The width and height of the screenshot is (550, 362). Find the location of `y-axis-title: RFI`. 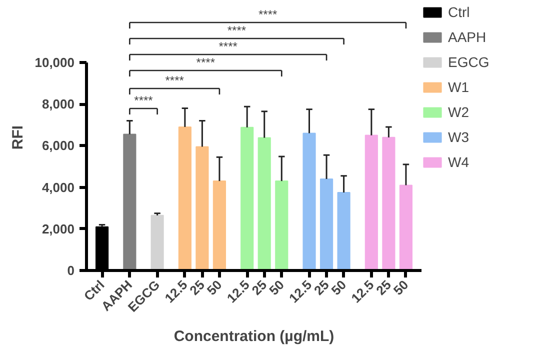

y-axis-title: RFI is located at coordinates (18, 137).